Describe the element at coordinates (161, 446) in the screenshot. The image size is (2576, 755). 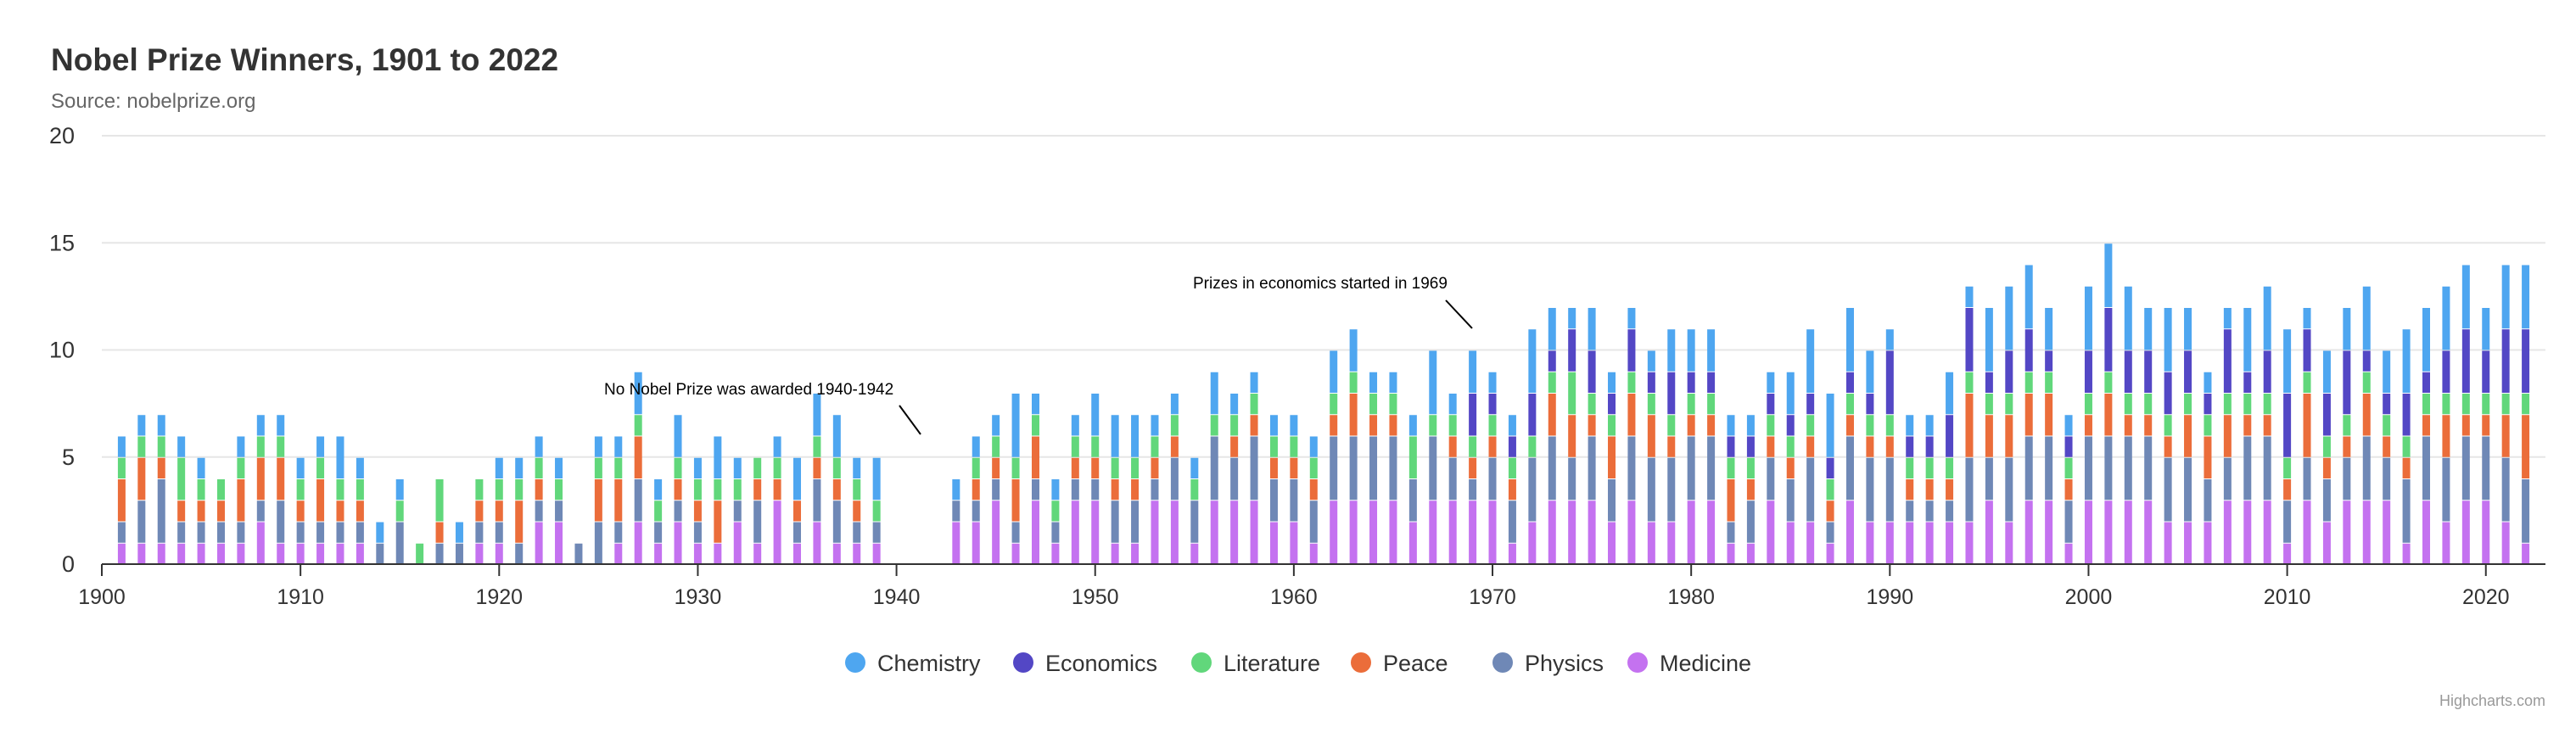
I see `bar-literature-1903` at that location.